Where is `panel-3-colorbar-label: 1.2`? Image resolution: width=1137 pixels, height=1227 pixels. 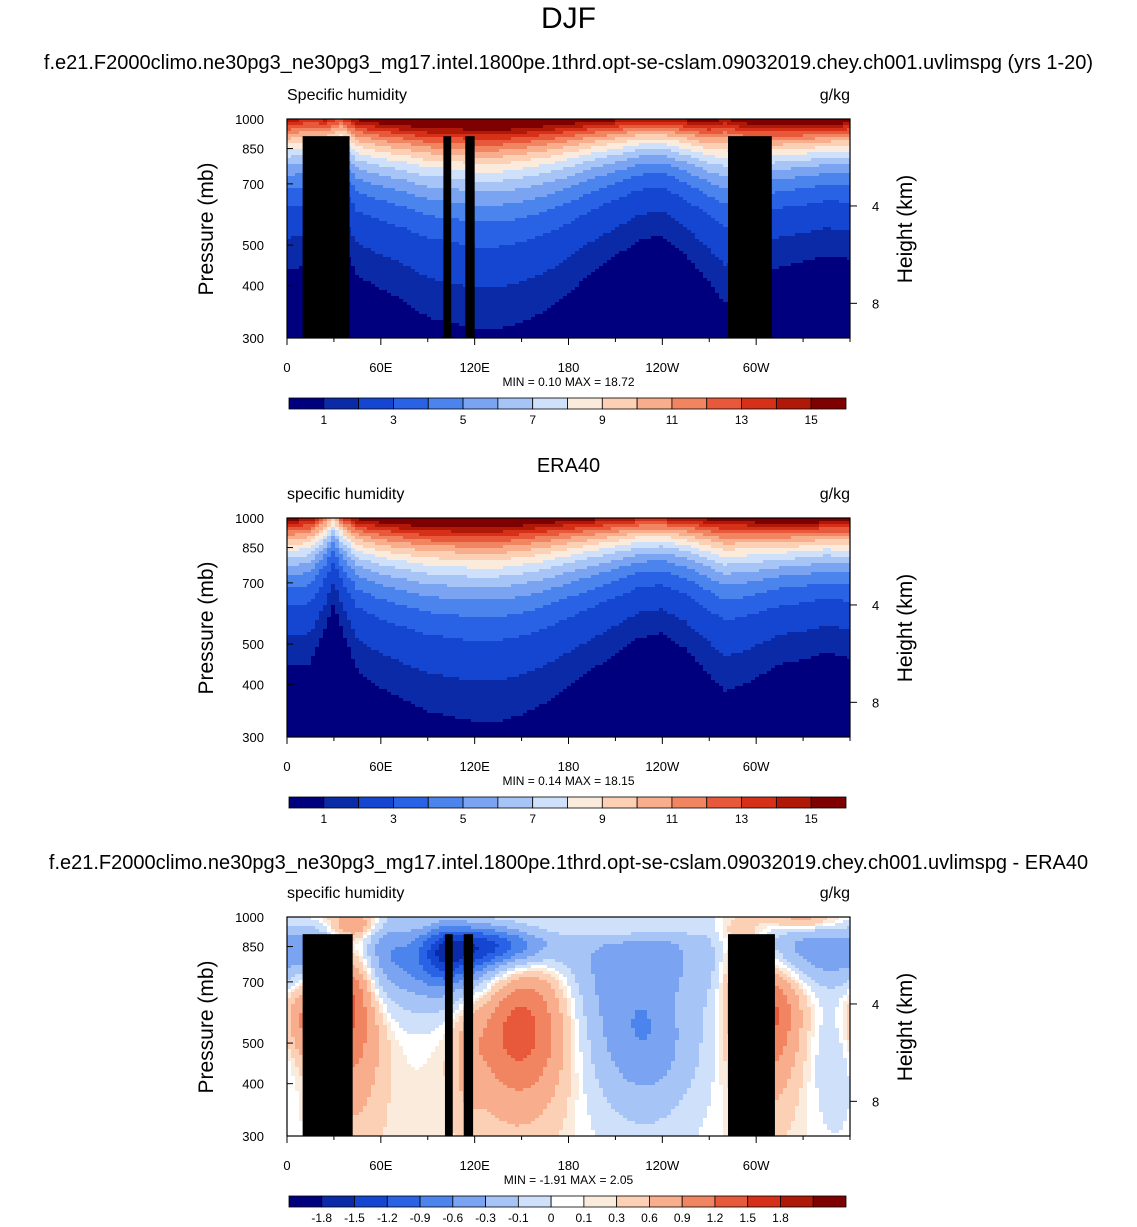
panel-3-colorbar-label: 1.2 is located at coordinates (715, 1218).